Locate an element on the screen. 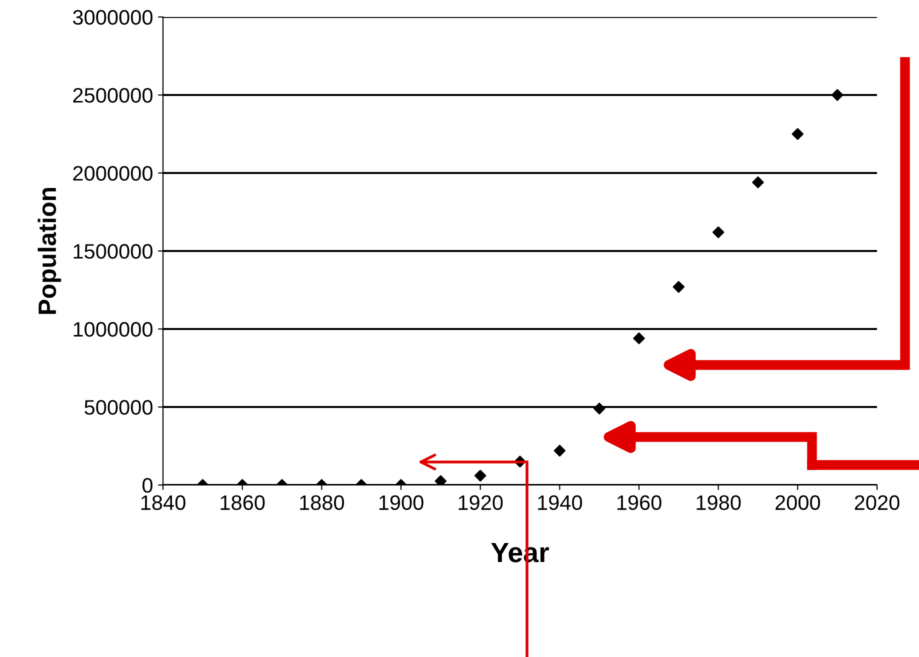 The height and width of the screenshot is (657, 919). y-axis-title: Population is located at coordinates (50, 251).